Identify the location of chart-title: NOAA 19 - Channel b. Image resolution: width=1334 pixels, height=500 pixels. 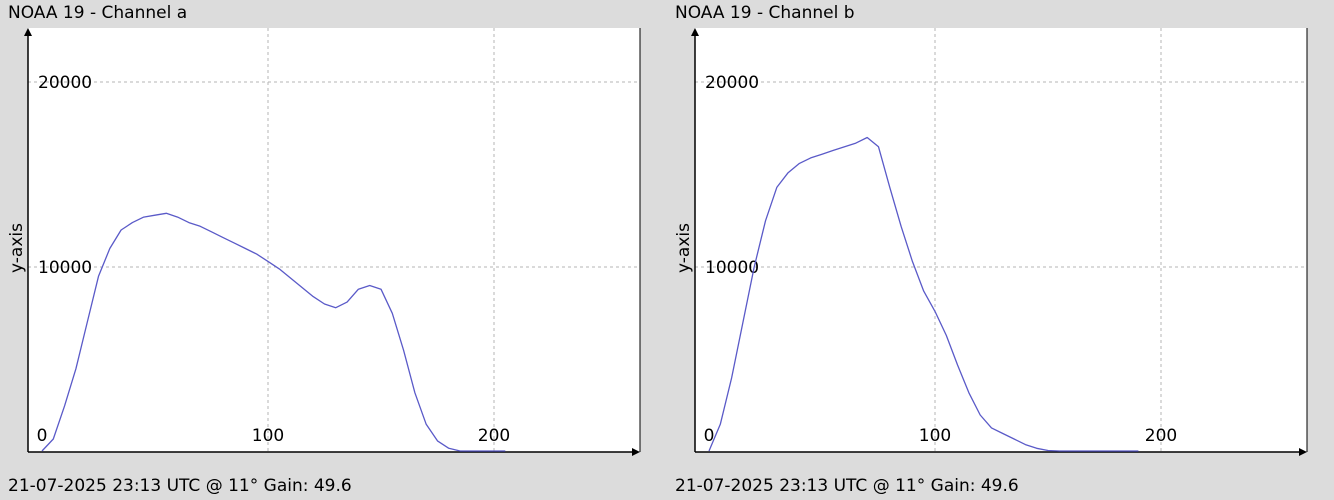
(765, 13).